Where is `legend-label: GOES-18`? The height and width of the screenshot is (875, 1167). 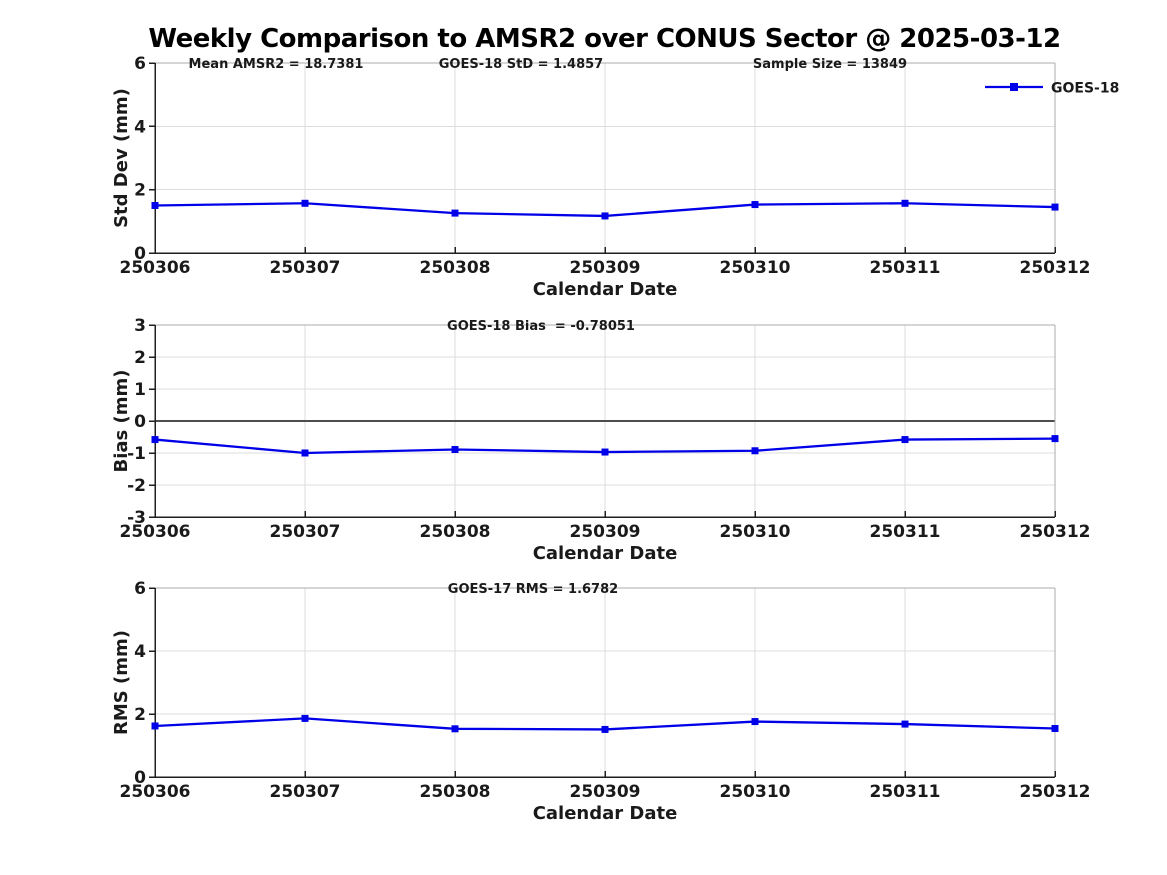 legend-label: GOES-18 is located at coordinates (1085, 89).